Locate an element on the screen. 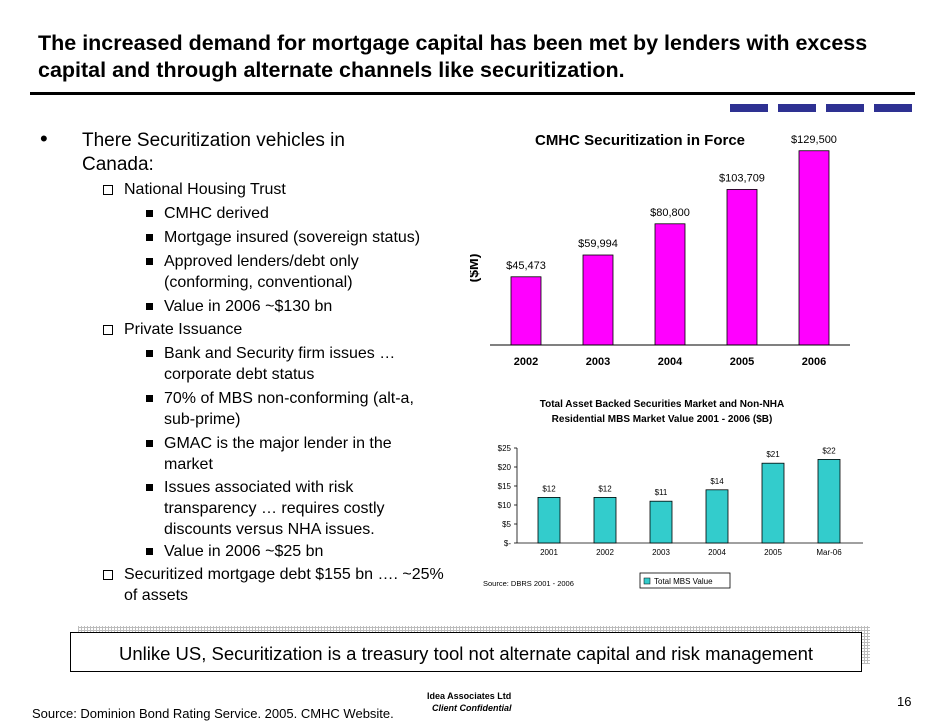  sub-sub-bullet-text: Value in 2006 ~$130 bn is located at coordinates (248, 306).